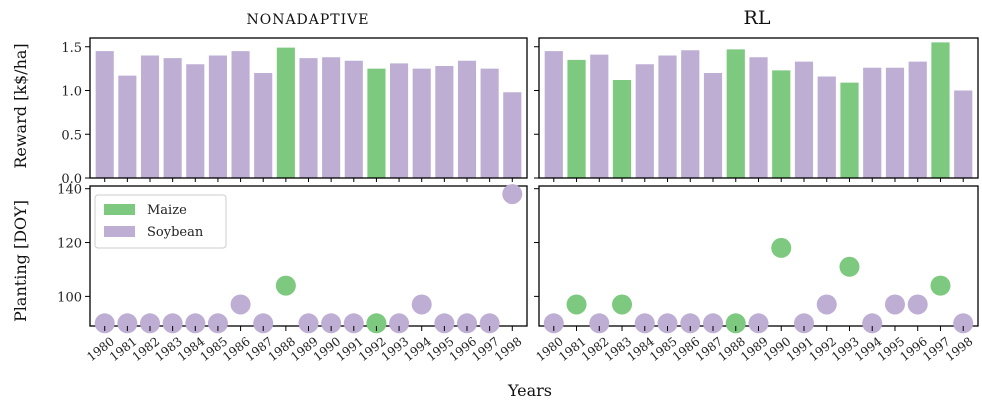 The width and height of the screenshot is (982, 402). Describe the element at coordinates (69, 244) in the screenshot. I see `planting-y-tick-label: 120` at that location.